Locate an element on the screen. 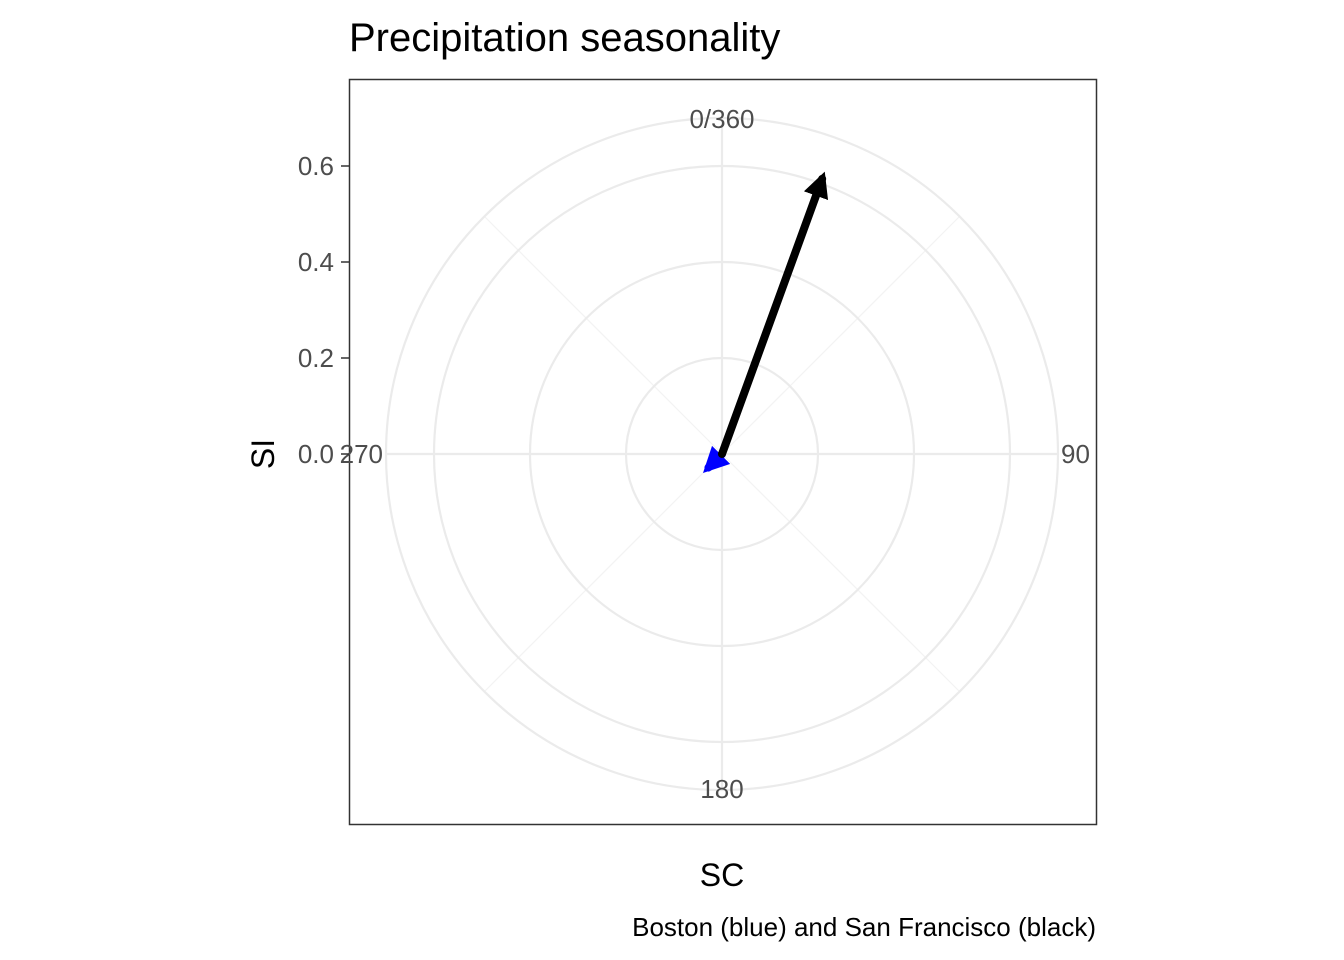 This screenshot has height=960, width=1344. y-axis-label: SI is located at coordinates (263, 454).